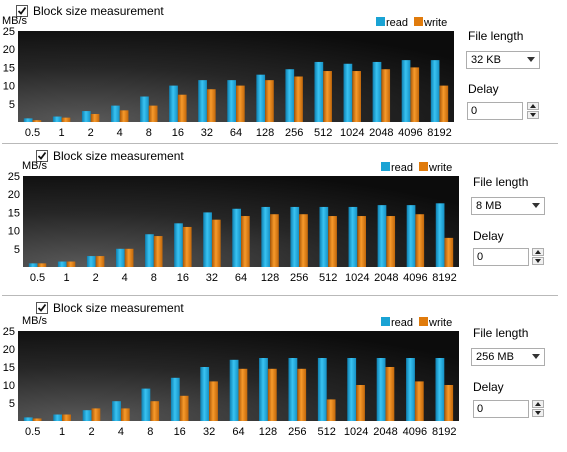 The width and height of the screenshot is (567, 452). Describe the element at coordinates (381, 133) in the screenshot. I see `x-tick-label: 2048` at that location.